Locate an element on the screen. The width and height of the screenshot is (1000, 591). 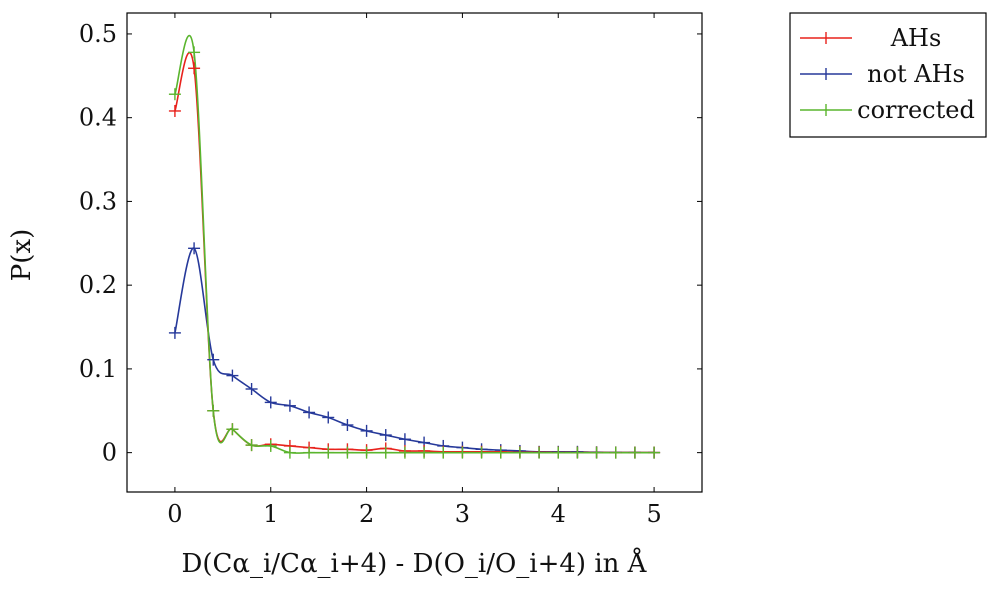
y-tick-label: 0 is located at coordinates (109, 453).